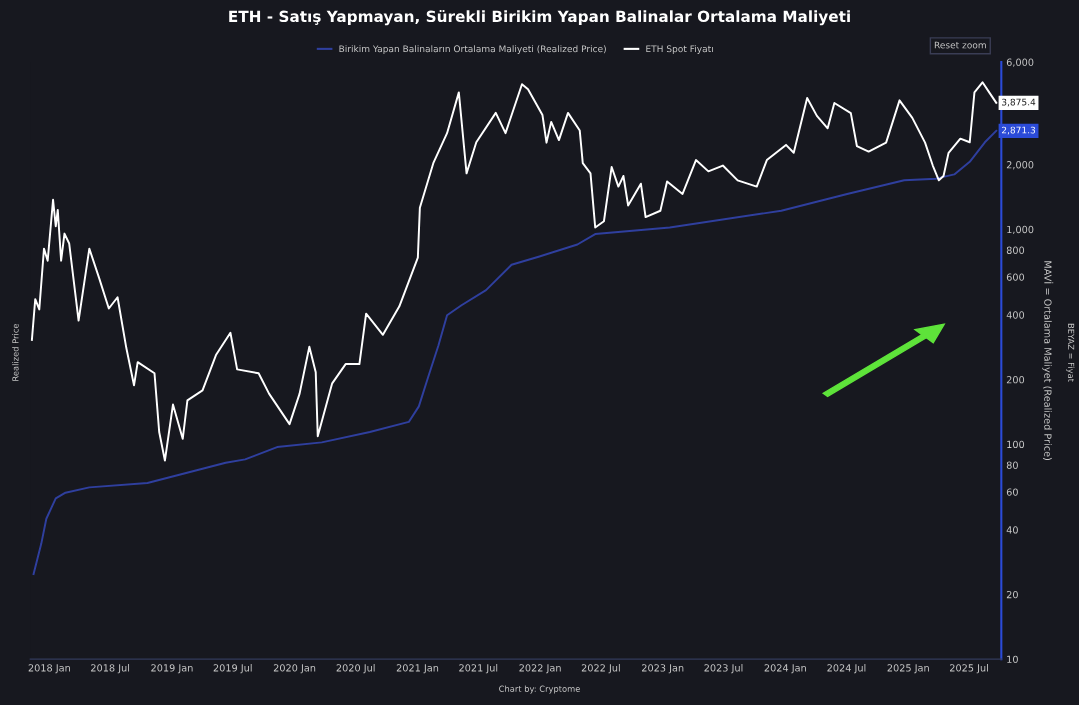  I want to click on x-tick-label: 2022 Jul, so click(600, 669).